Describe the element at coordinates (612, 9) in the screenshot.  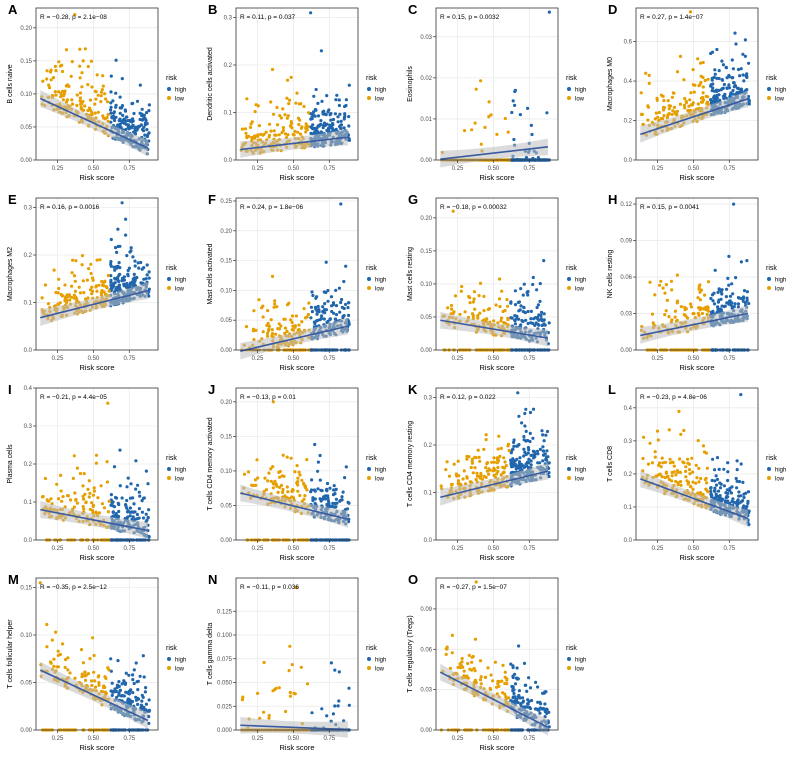
I see `panel-letter: D` at that location.